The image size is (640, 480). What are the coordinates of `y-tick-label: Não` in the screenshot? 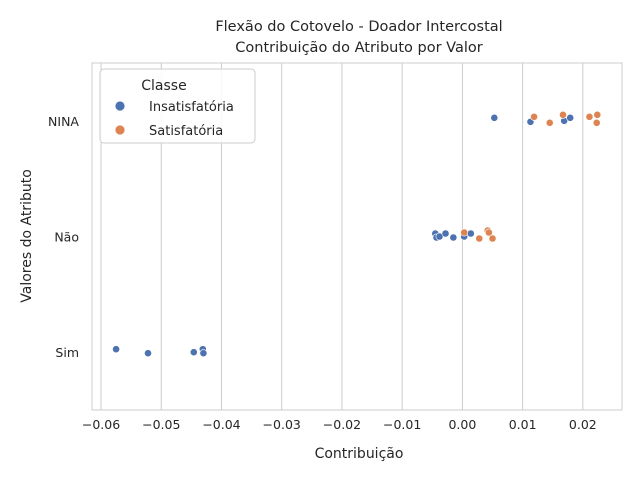 It's located at (66, 237).